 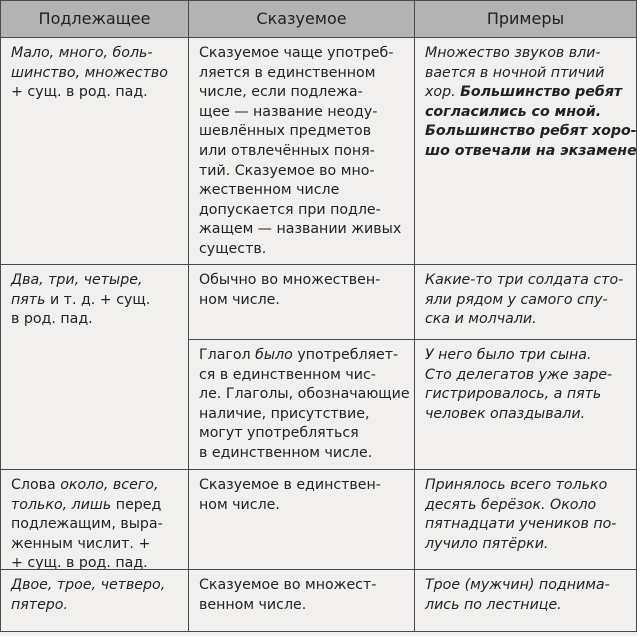 I want to click on text-line: Какие-то три солдата сто-, so click(x=524, y=280).